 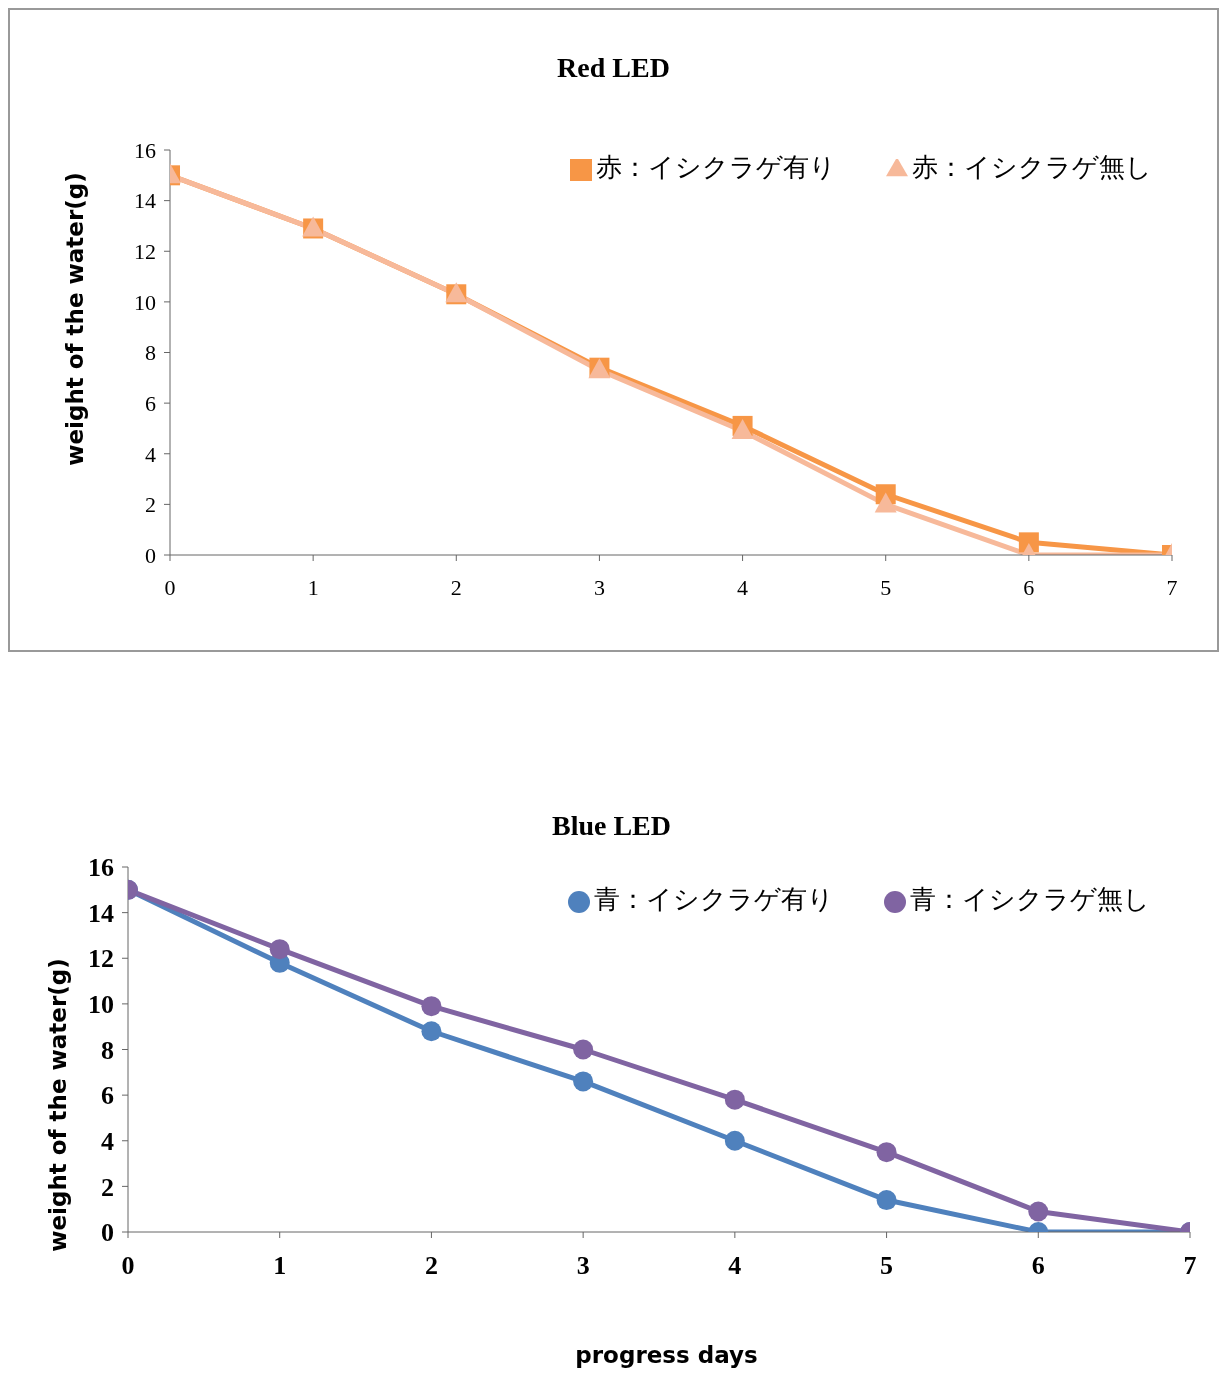 What do you see at coordinates (716, 167) in the screenshot?
I see `legend-label: 赤：イシクラゲ有り` at bounding box center [716, 167].